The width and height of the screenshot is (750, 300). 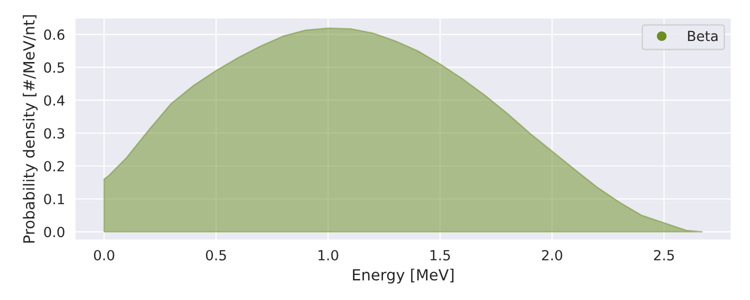 What do you see at coordinates (552, 255) in the screenshot?
I see `x-tick-label: 2.0` at bounding box center [552, 255].